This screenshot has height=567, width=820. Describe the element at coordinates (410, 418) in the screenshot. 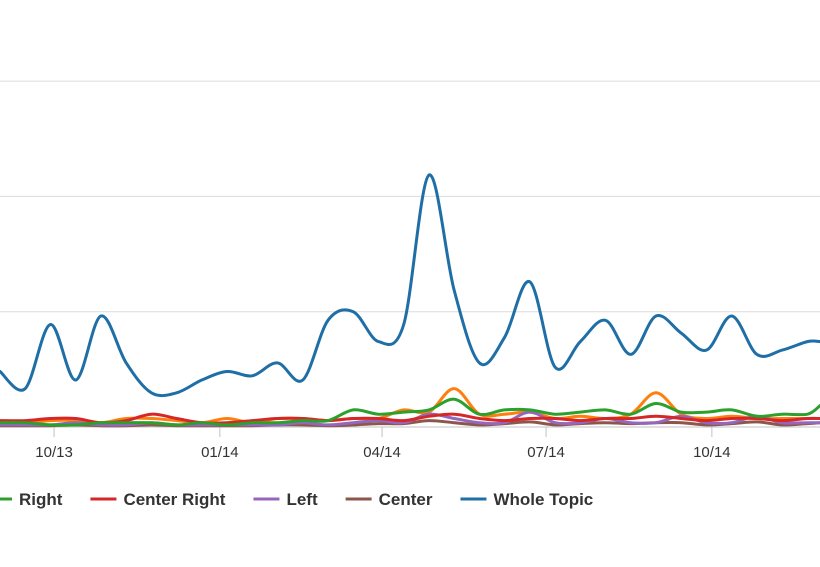

I see `series-line-center-right` at that location.